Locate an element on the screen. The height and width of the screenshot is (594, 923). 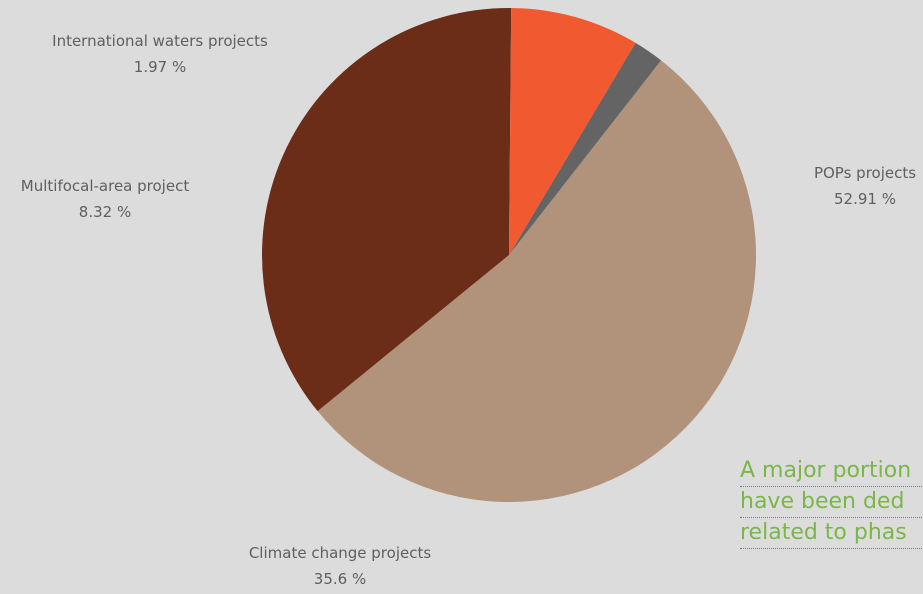
slice-international-waters is located at coordinates (585, 149).